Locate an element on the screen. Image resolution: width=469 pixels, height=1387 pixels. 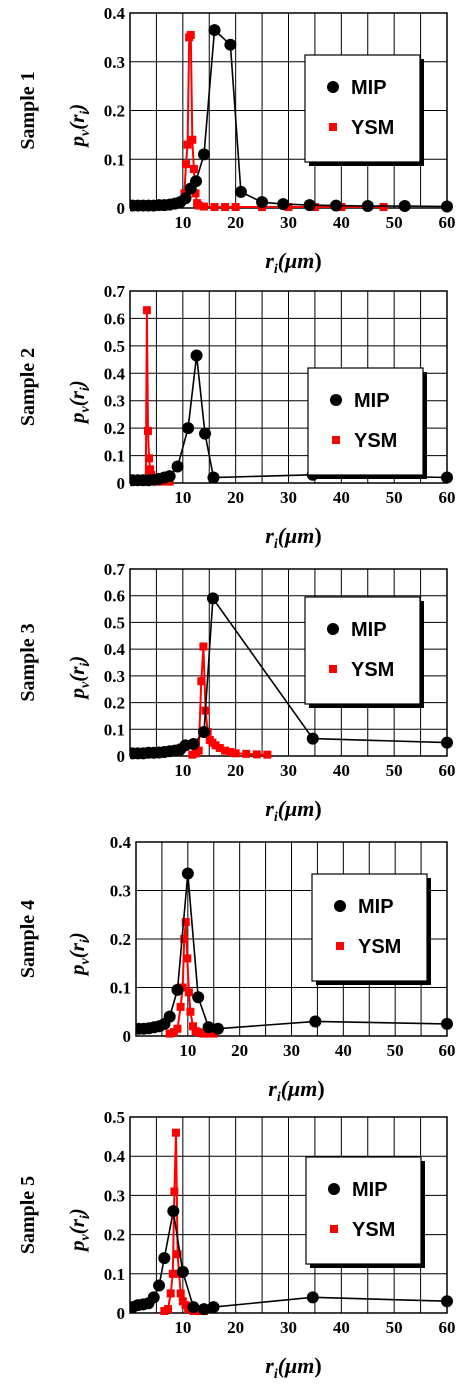
y-tick-label: 0.6 is located at coordinates (114, 318).